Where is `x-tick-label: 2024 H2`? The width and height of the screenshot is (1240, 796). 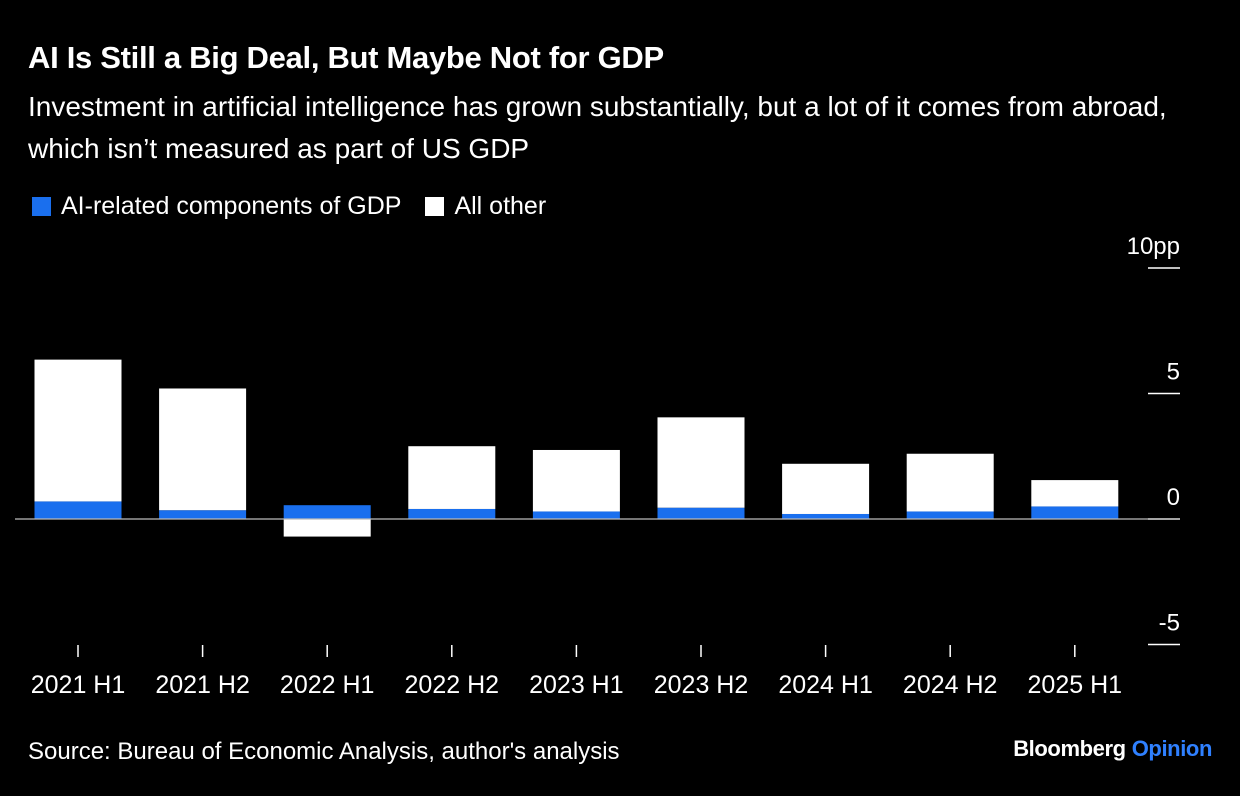 x-tick-label: 2024 H2 is located at coordinates (950, 685).